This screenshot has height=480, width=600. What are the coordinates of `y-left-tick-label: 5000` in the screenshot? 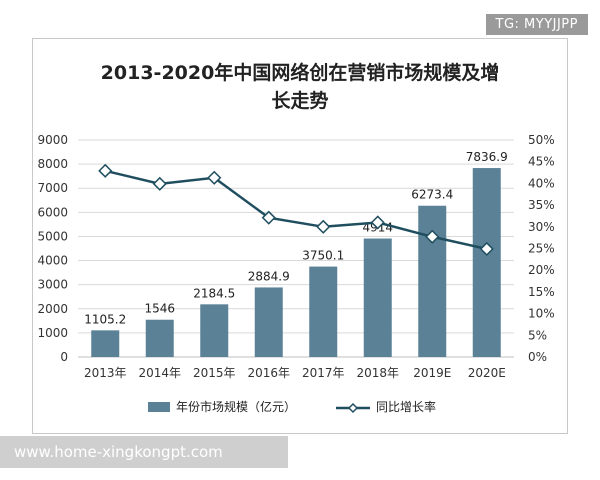 It's located at (52, 236).